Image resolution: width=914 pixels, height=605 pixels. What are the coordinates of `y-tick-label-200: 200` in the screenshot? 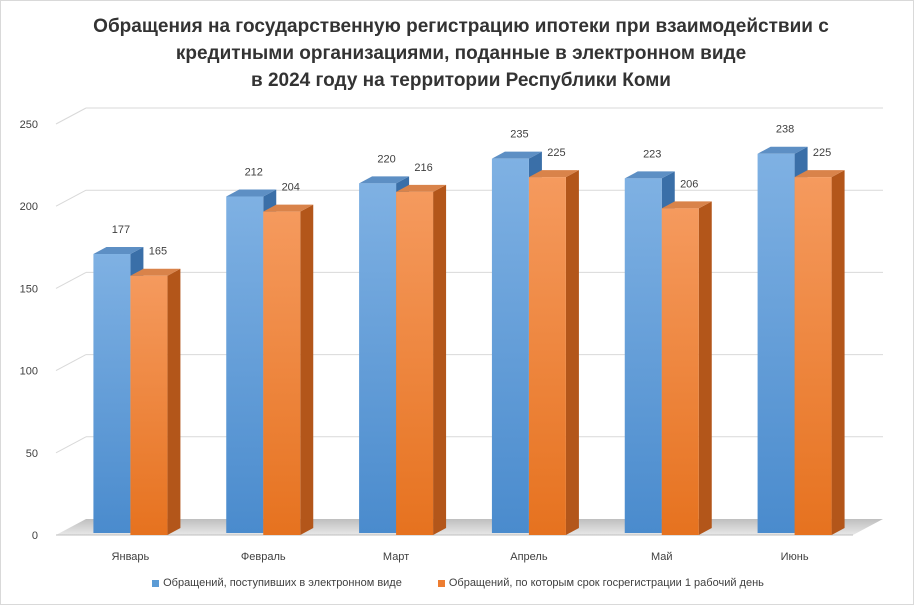 It's located at (29, 207).